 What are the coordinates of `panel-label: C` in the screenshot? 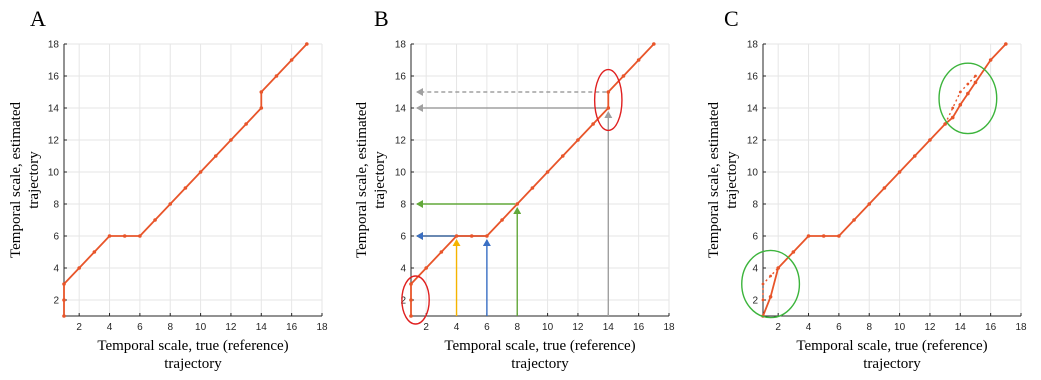 It's located at (731, 18).